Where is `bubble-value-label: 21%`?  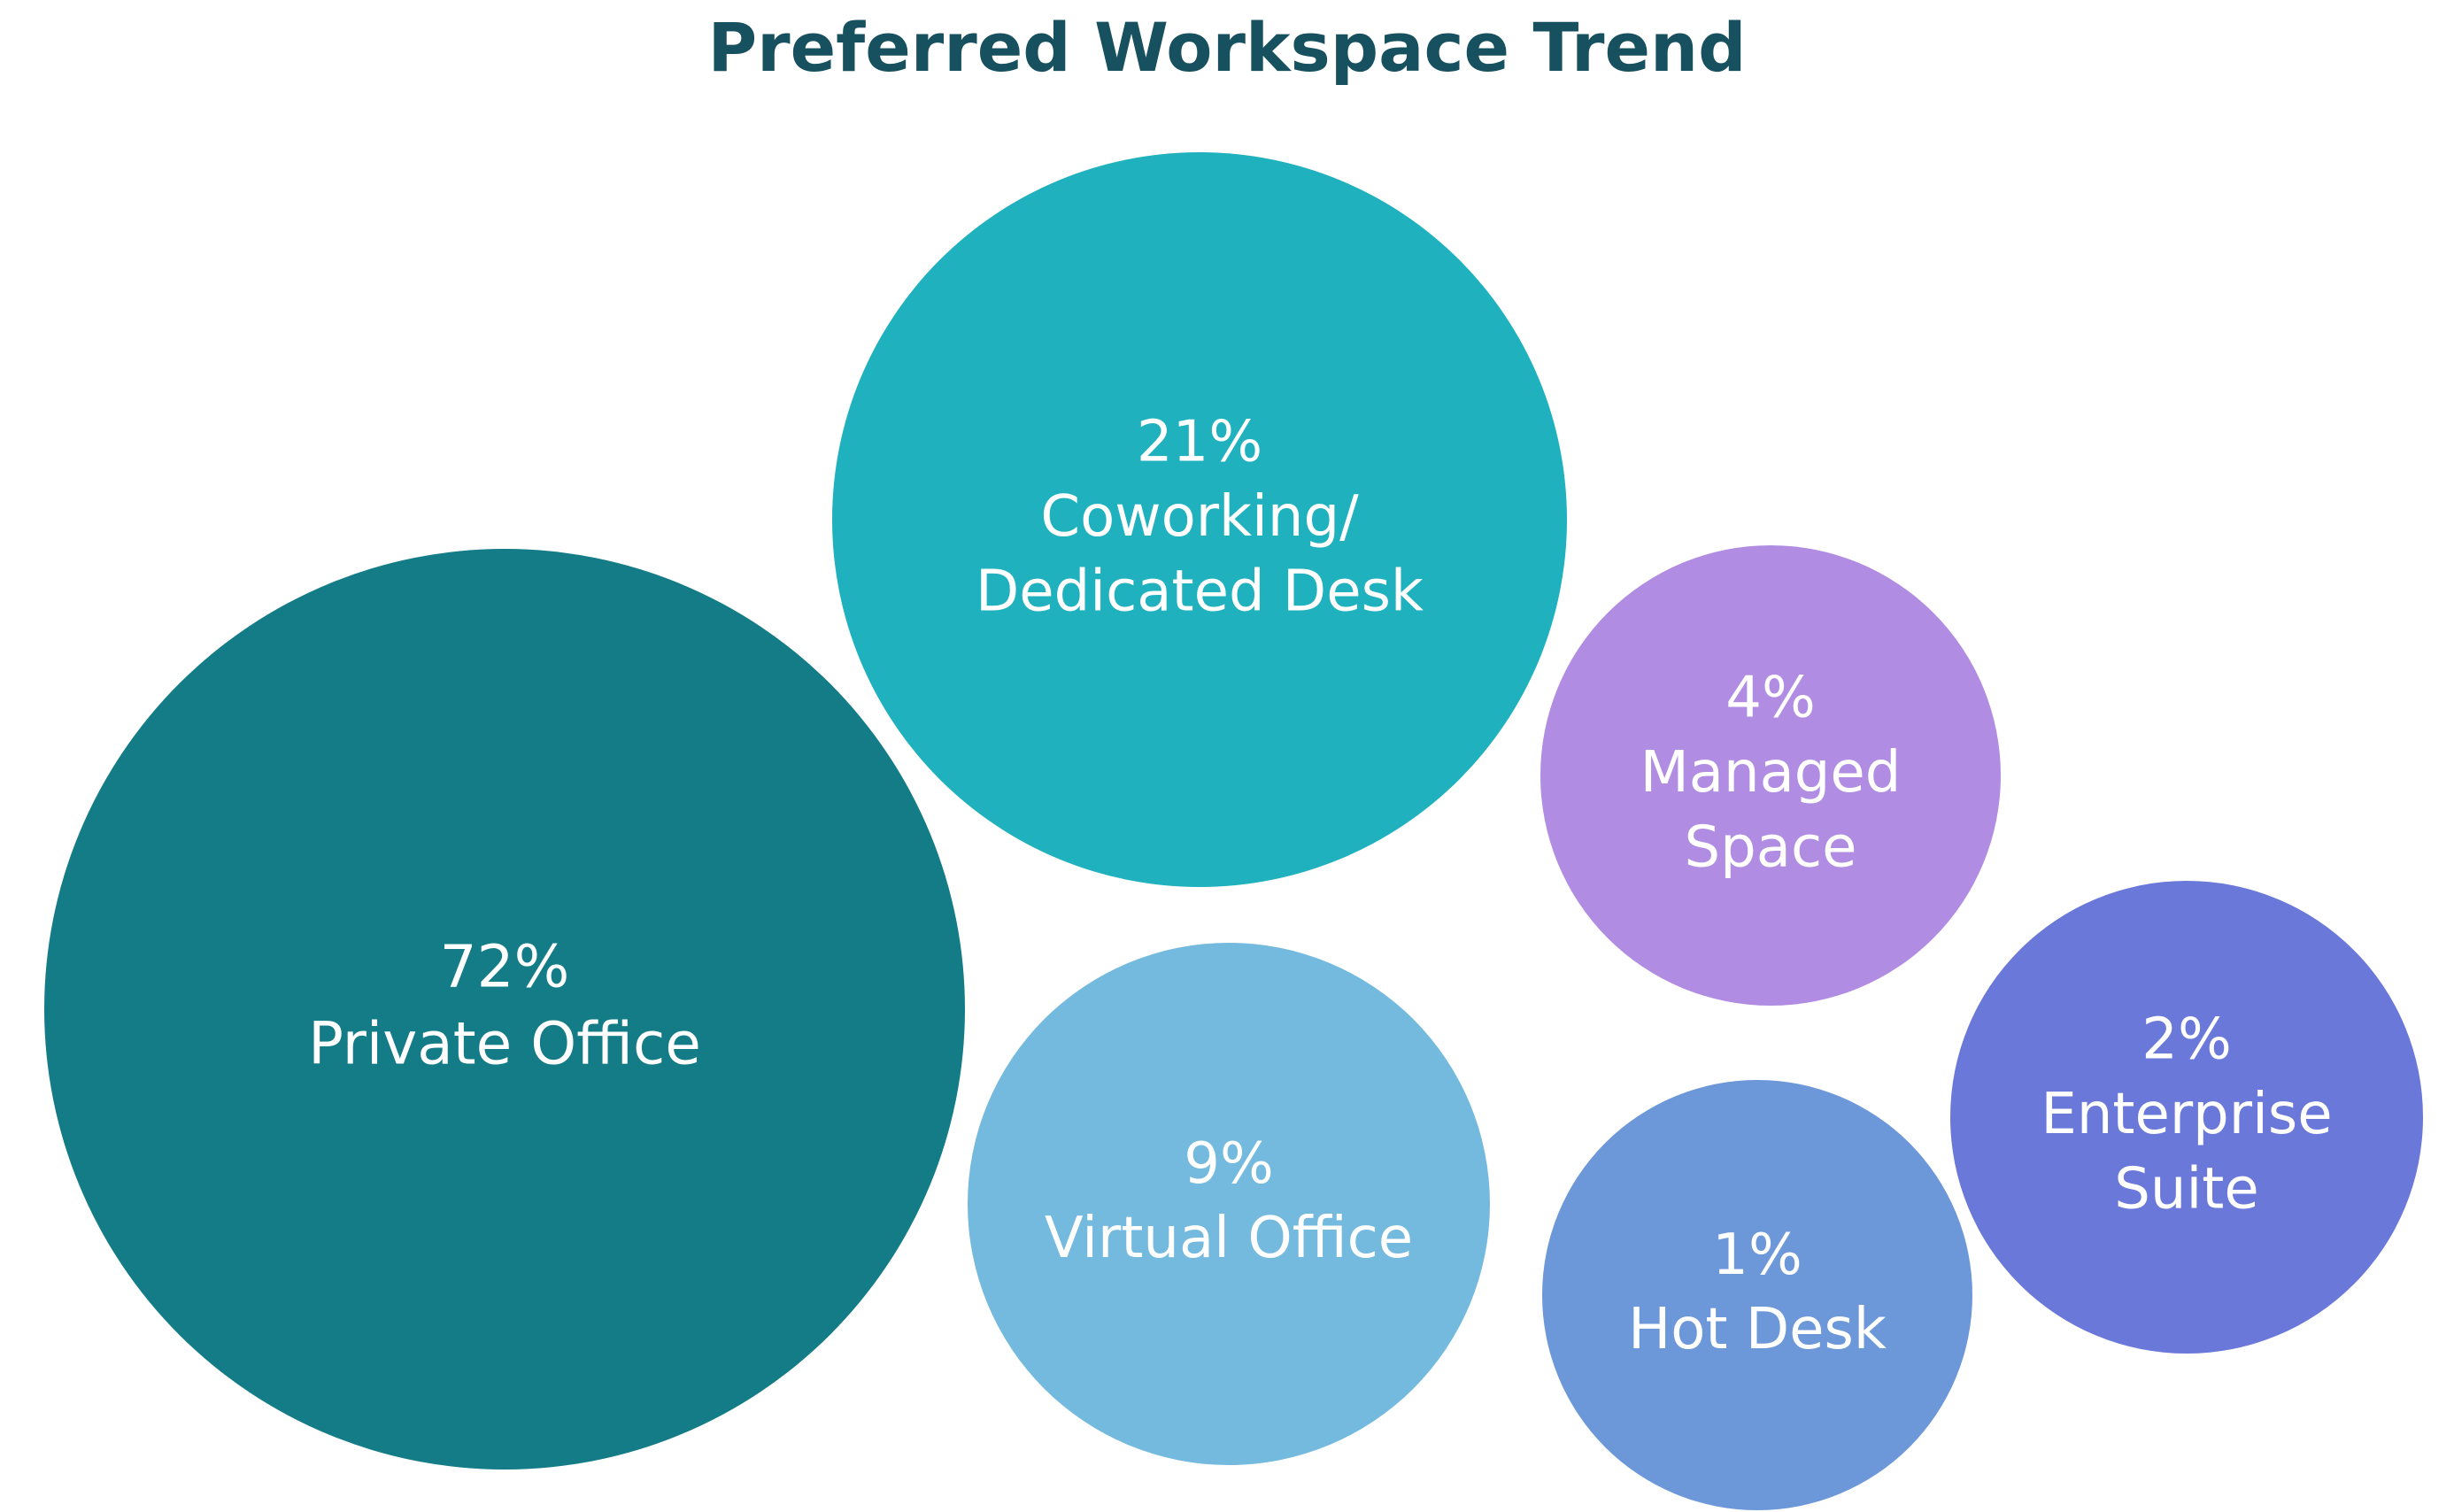
bubble-value-label: 21% is located at coordinates (1199, 441).